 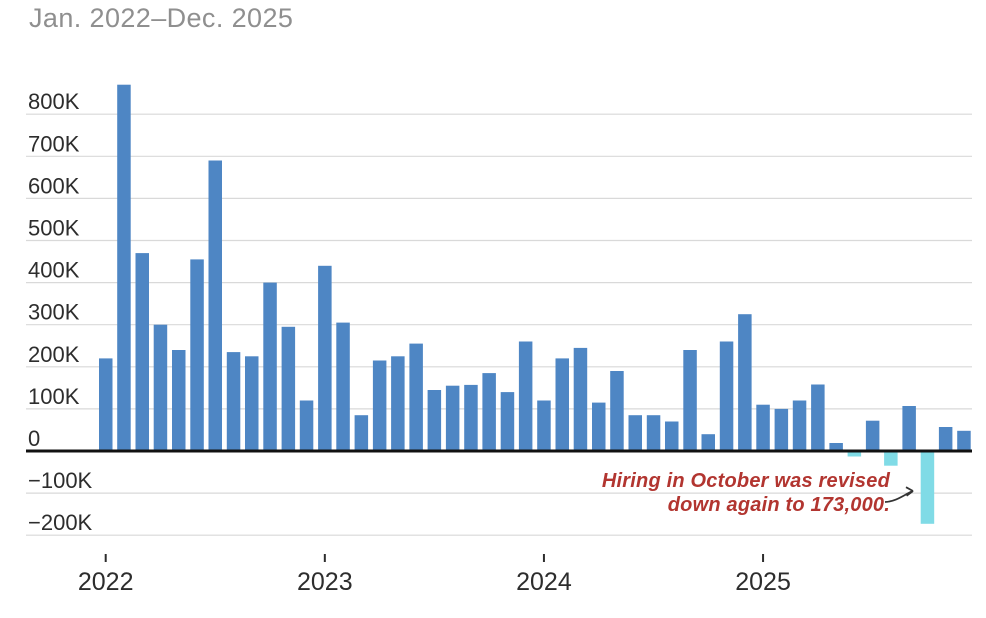 What do you see at coordinates (580, 399) in the screenshot?
I see `bar-mar-2024` at bounding box center [580, 399].